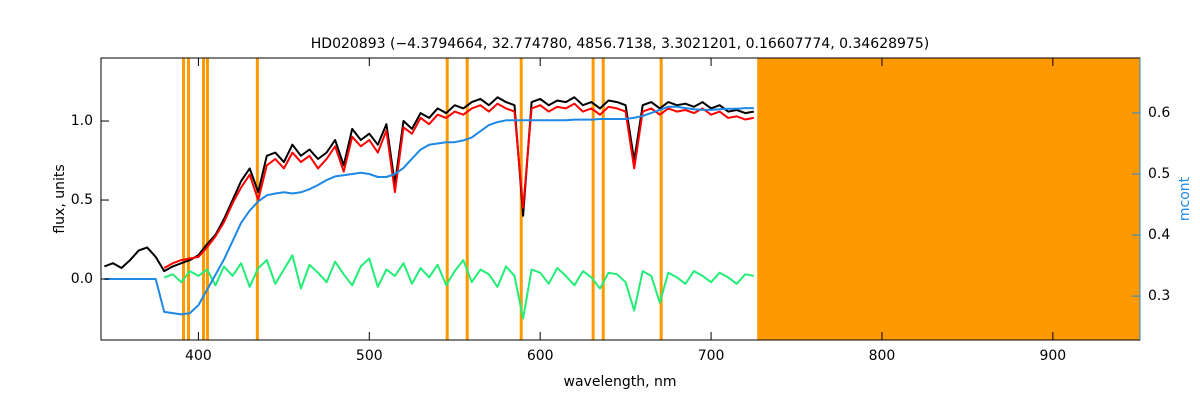 The height and width of the screenshot is (400, 1200). I want to click on series-line, so click(458, 287).